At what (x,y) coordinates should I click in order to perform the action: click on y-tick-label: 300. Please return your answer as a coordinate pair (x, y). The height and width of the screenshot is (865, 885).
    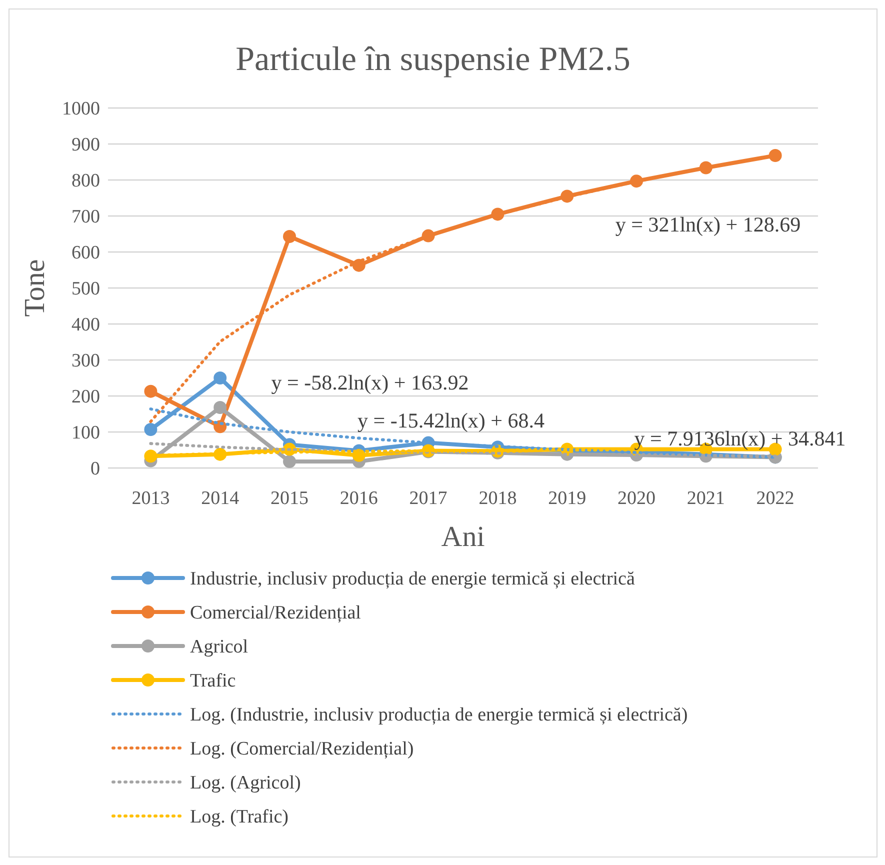
    Looking at the image, I should click on (86, 361).